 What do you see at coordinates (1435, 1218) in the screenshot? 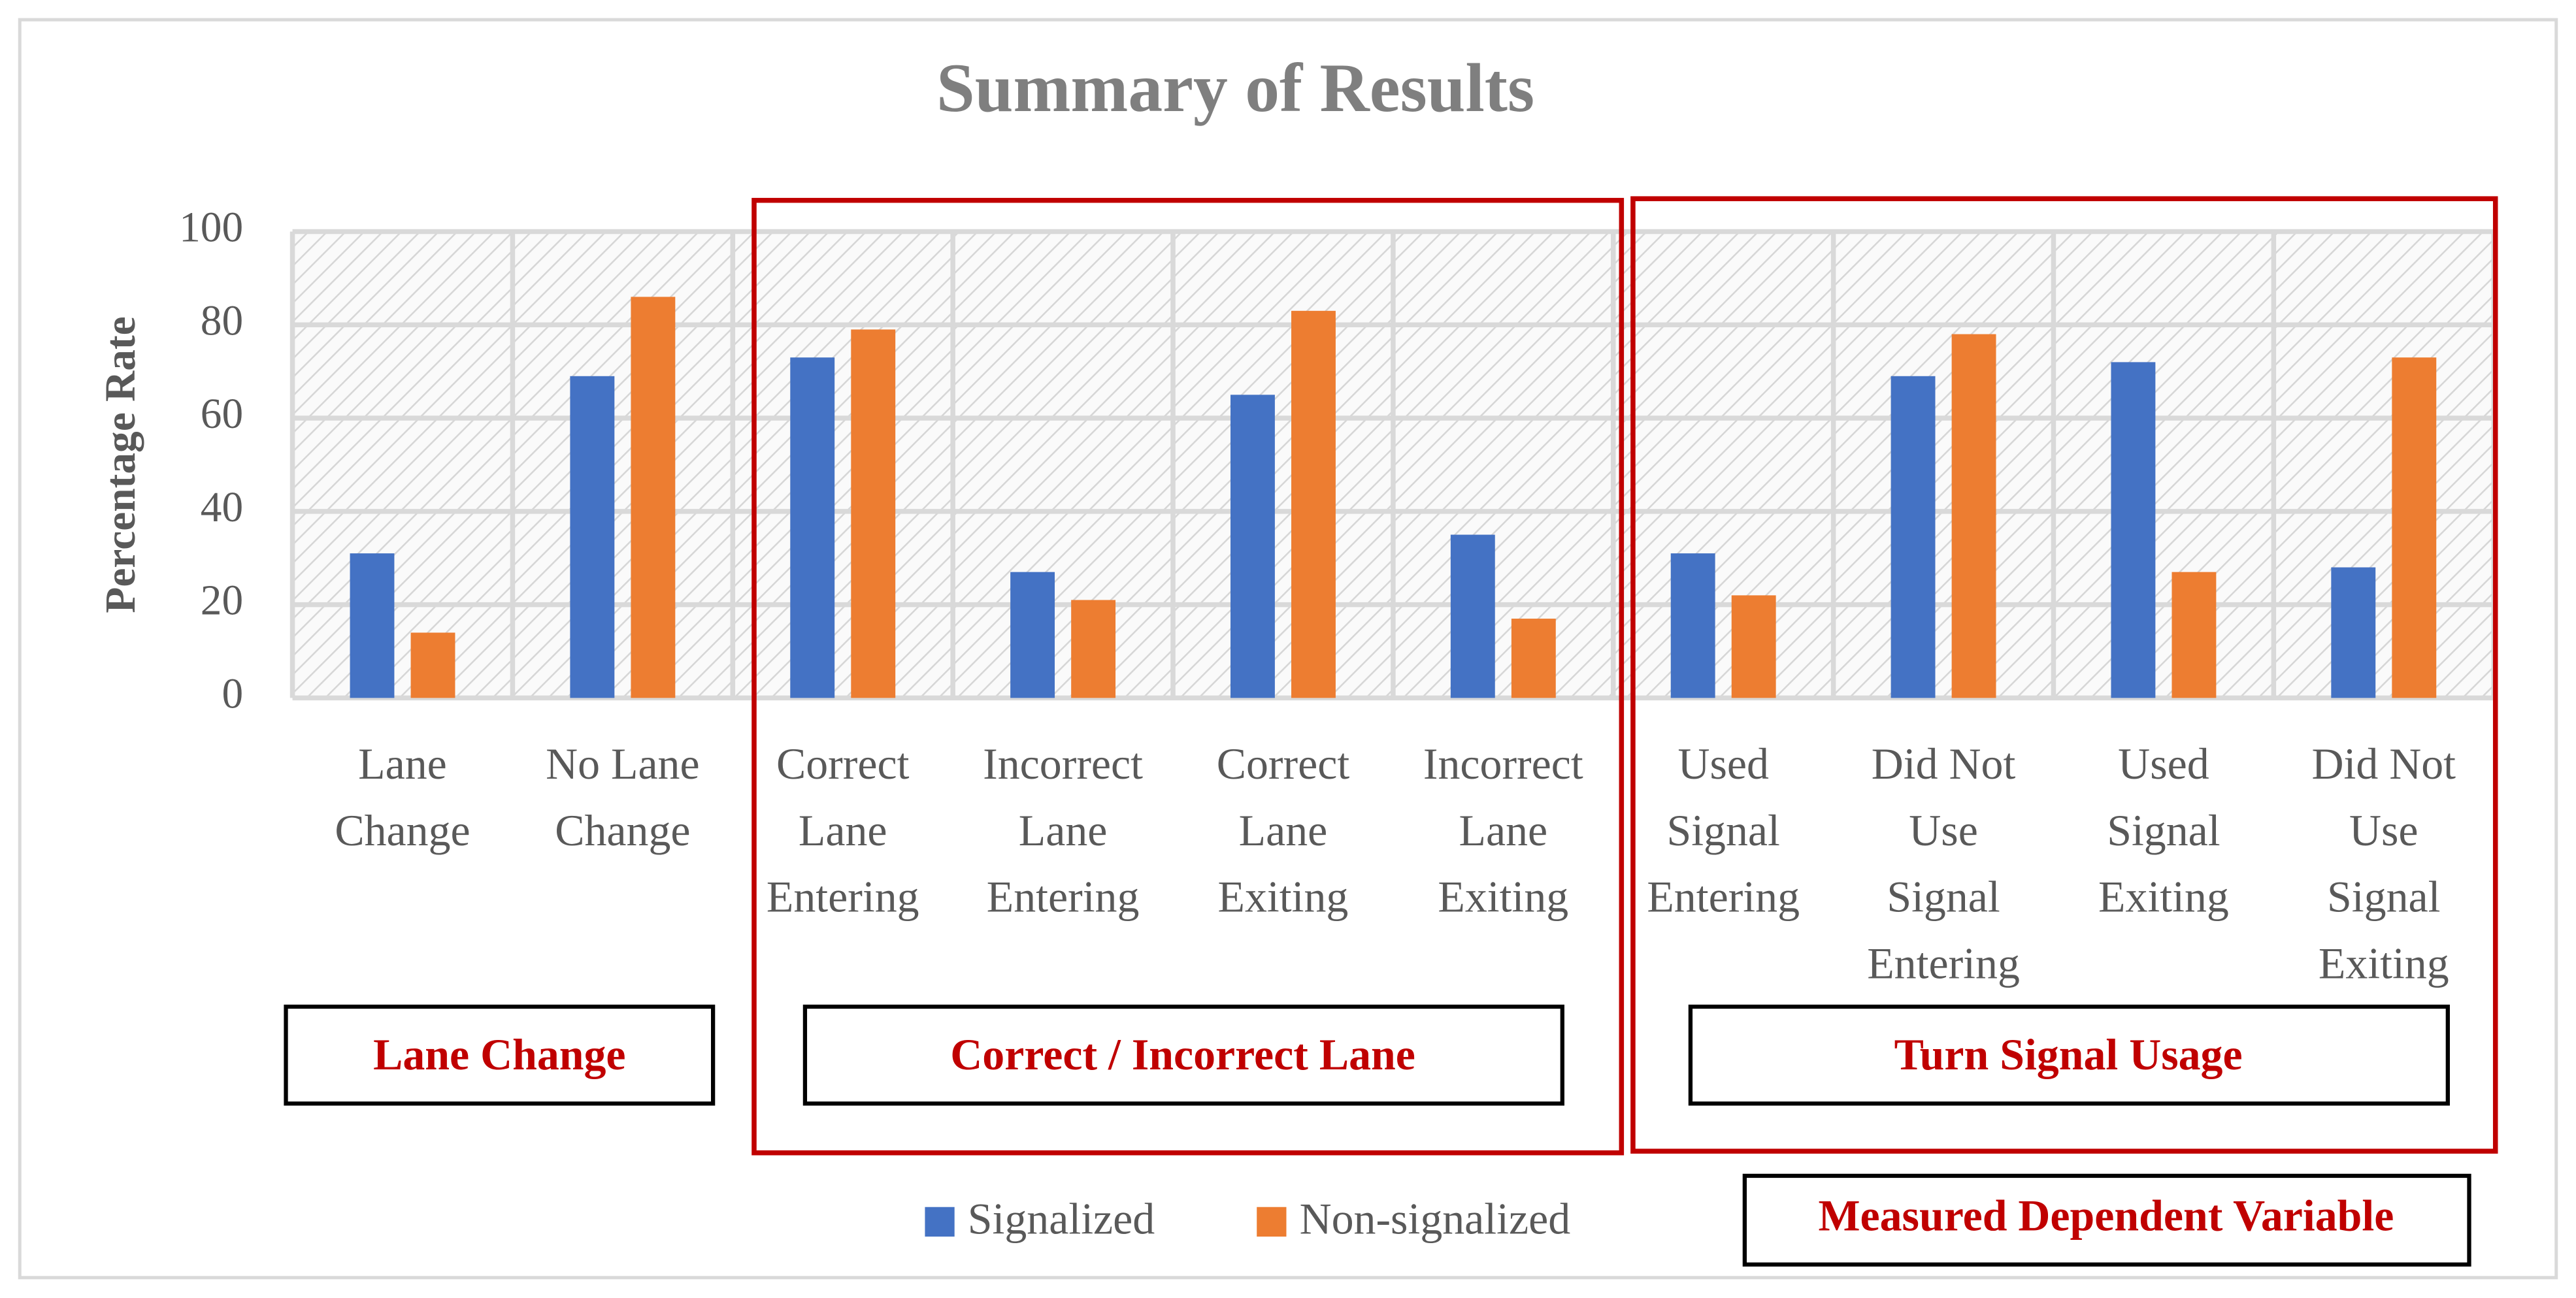
I see `legend-label: Non-signalized` at bounding box center [1435, 1218].